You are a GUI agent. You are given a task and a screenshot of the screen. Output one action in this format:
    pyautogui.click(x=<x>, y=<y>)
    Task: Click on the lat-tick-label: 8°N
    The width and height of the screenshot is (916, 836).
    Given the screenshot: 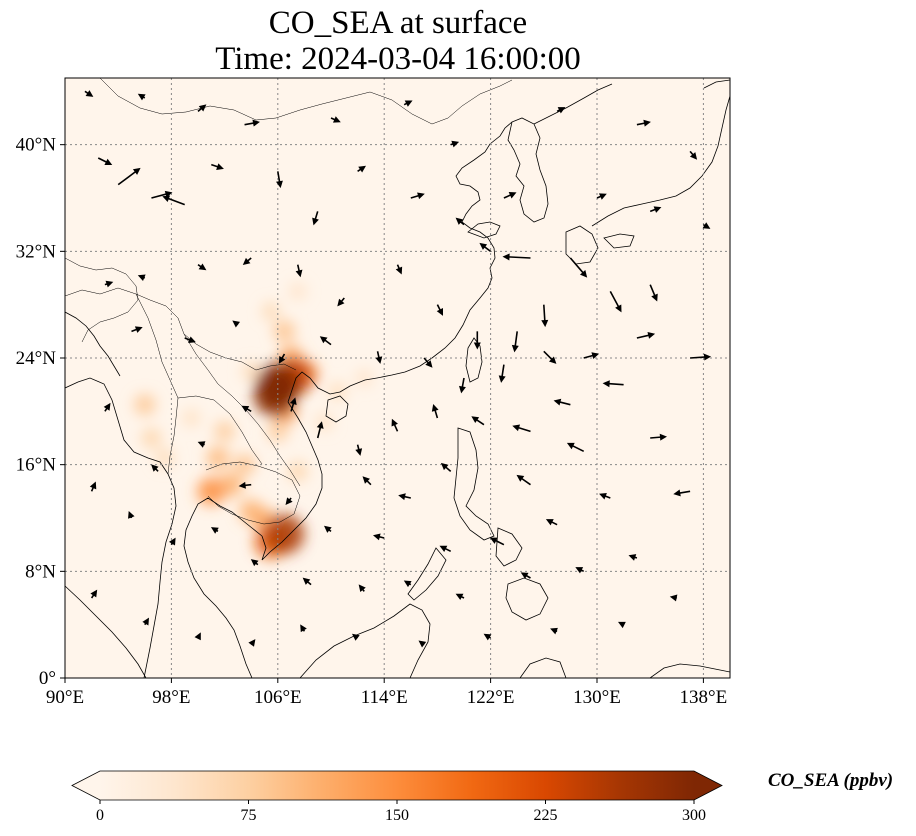 What is the action you would take?
    pyautogui.click(x=40, y=571)
    